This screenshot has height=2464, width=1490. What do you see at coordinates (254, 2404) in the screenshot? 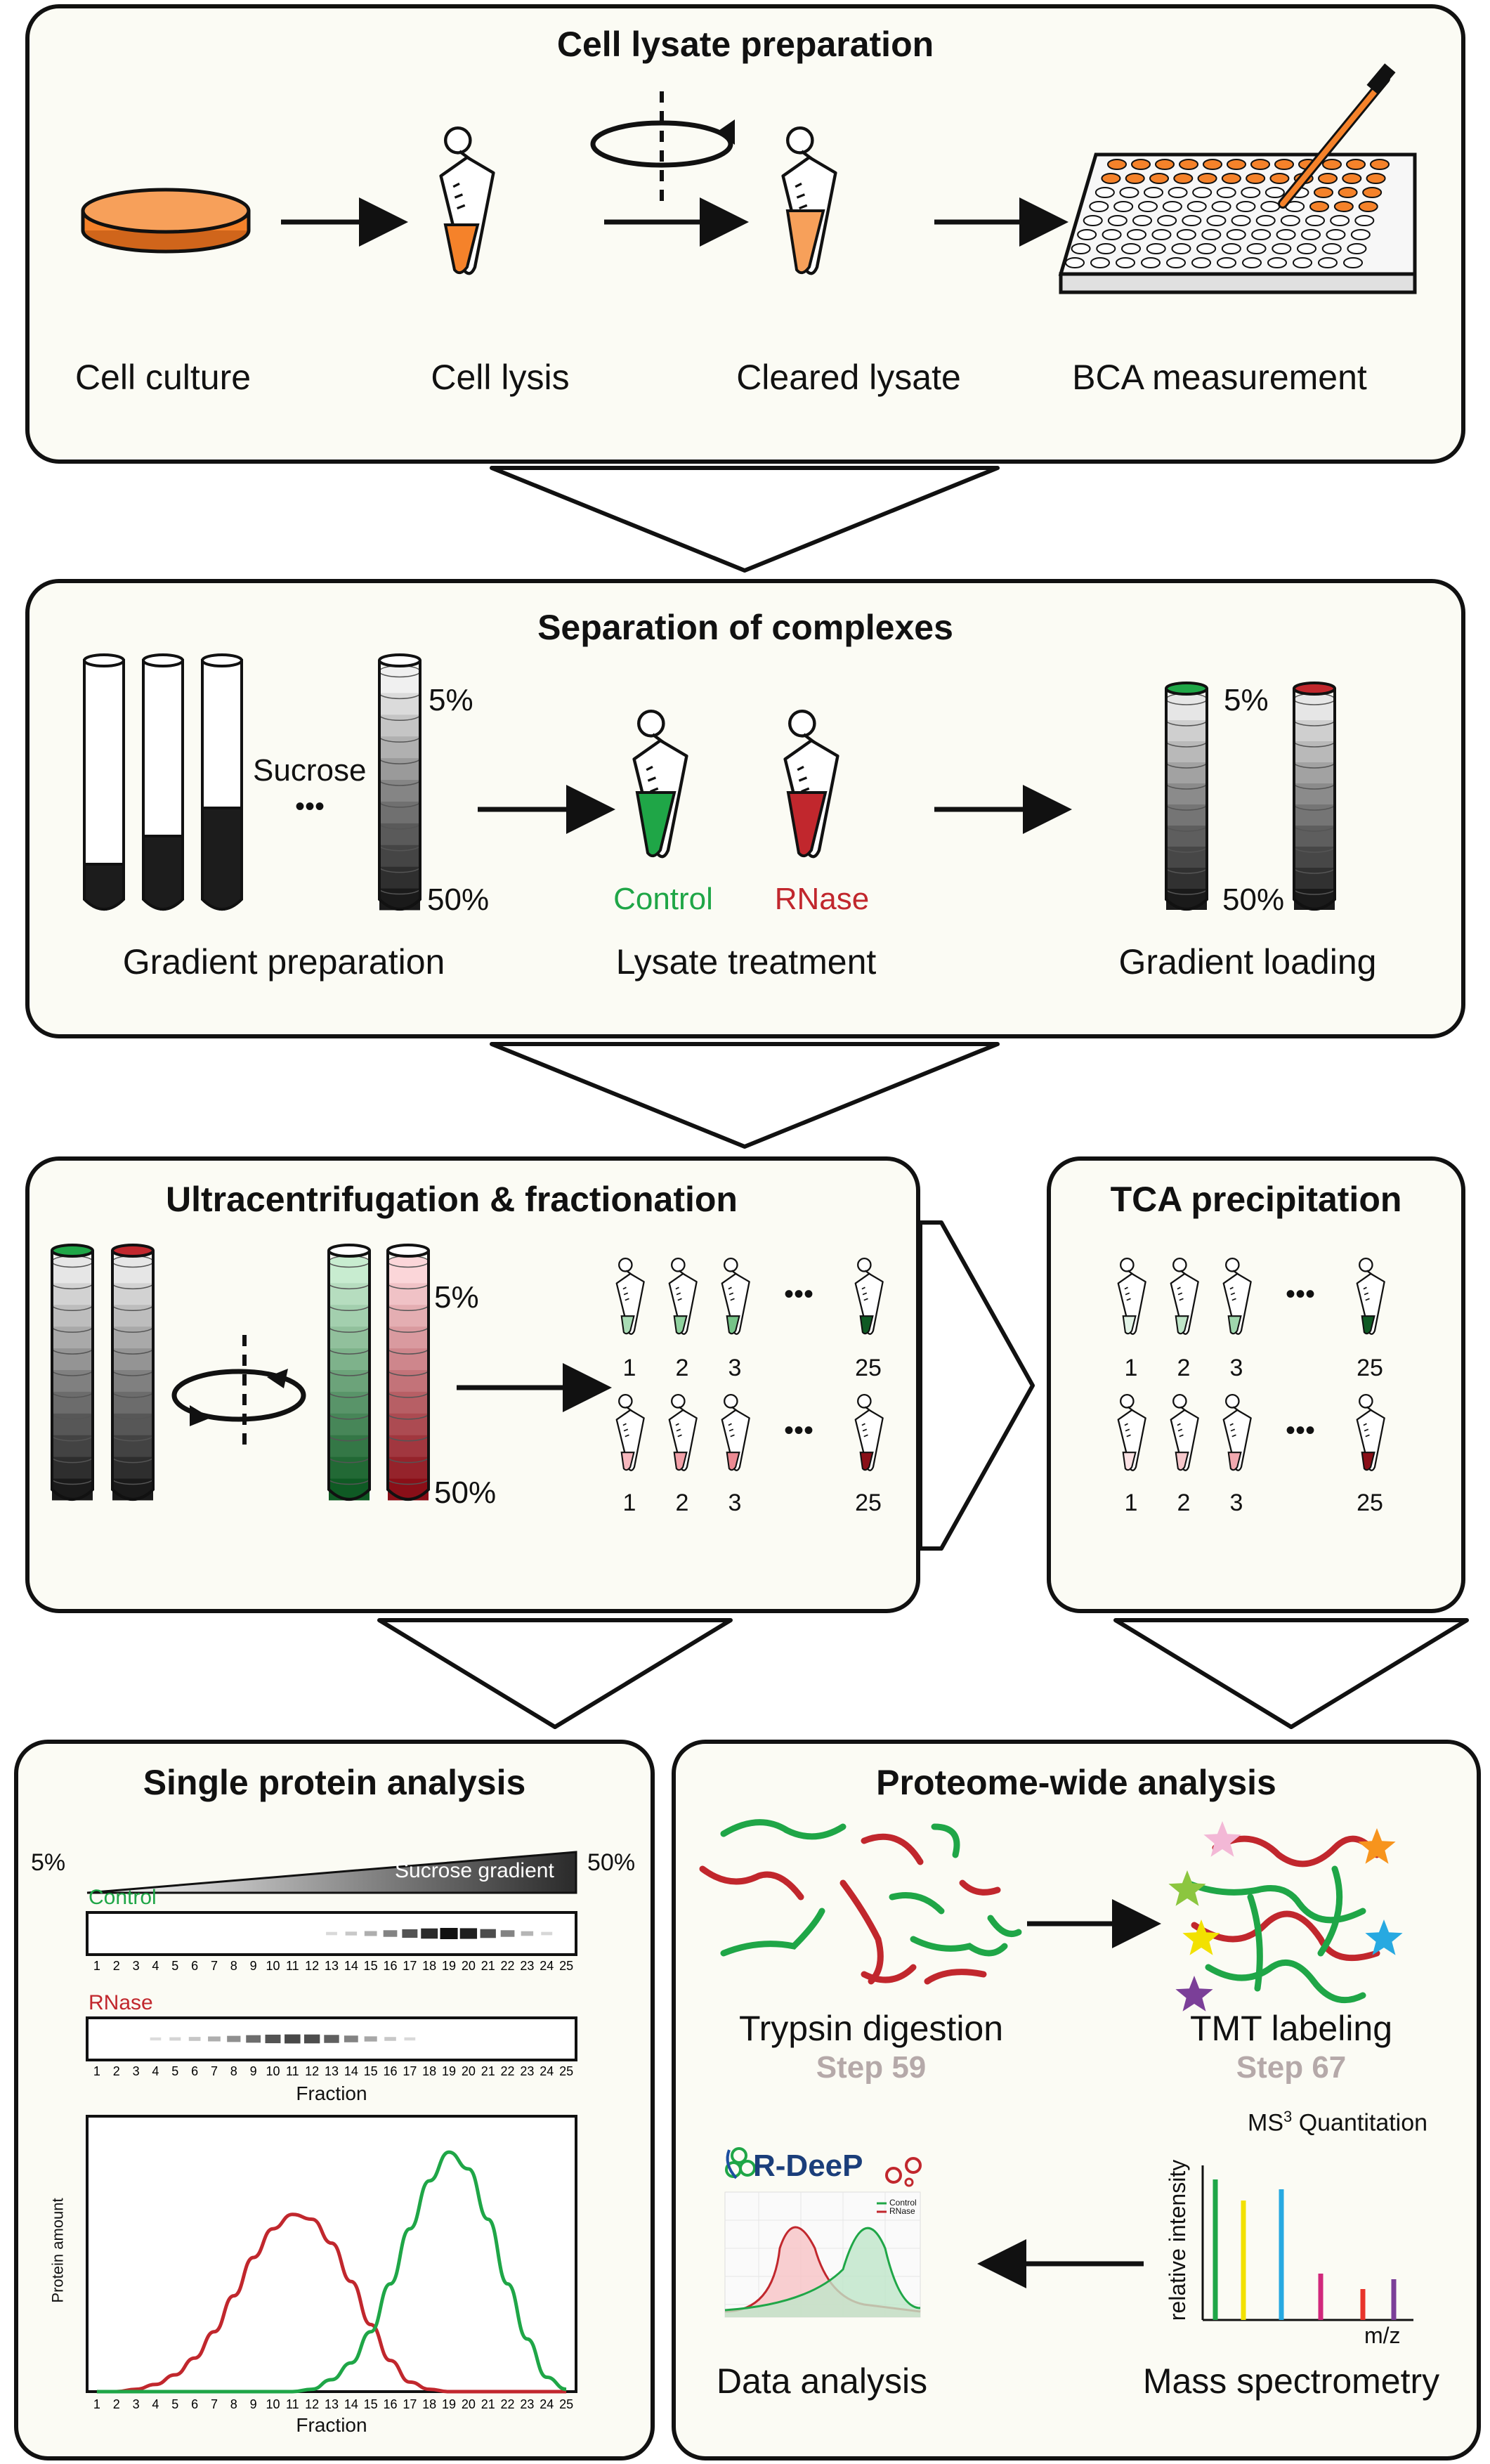
I see `fraction-tick-label: 9` at bounding box center [254, 2404].